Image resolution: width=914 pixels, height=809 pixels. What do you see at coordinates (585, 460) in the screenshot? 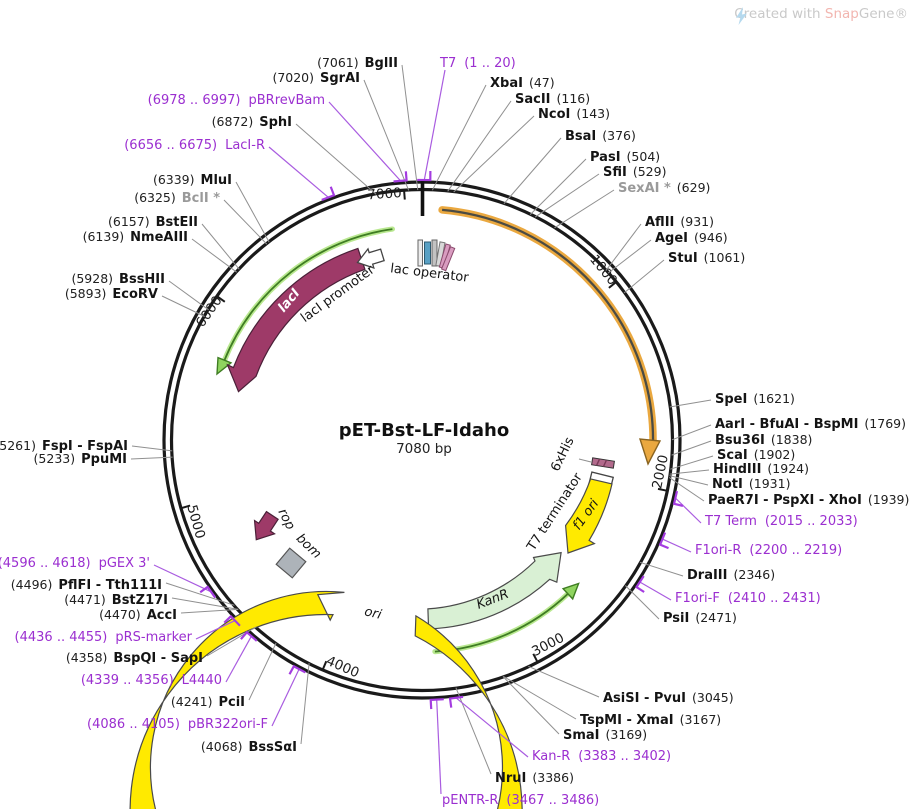
I see `his6-leader-line` at bounding box center [585, 460].